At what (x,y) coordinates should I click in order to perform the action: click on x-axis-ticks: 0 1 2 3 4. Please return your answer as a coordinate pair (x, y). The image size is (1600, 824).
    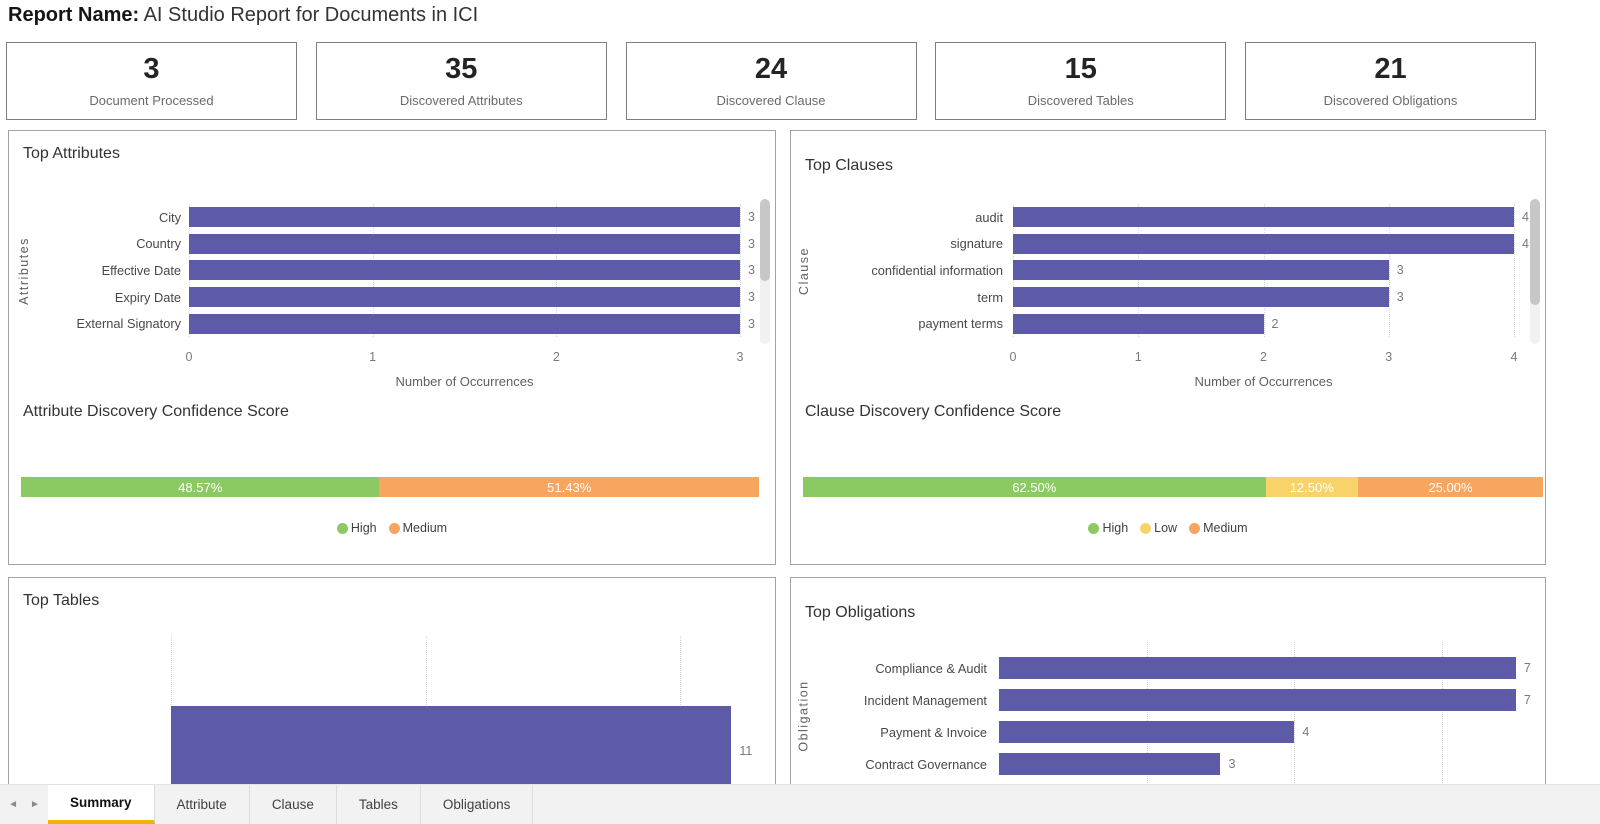
    Looking at the image, I should click on (1263, 358).